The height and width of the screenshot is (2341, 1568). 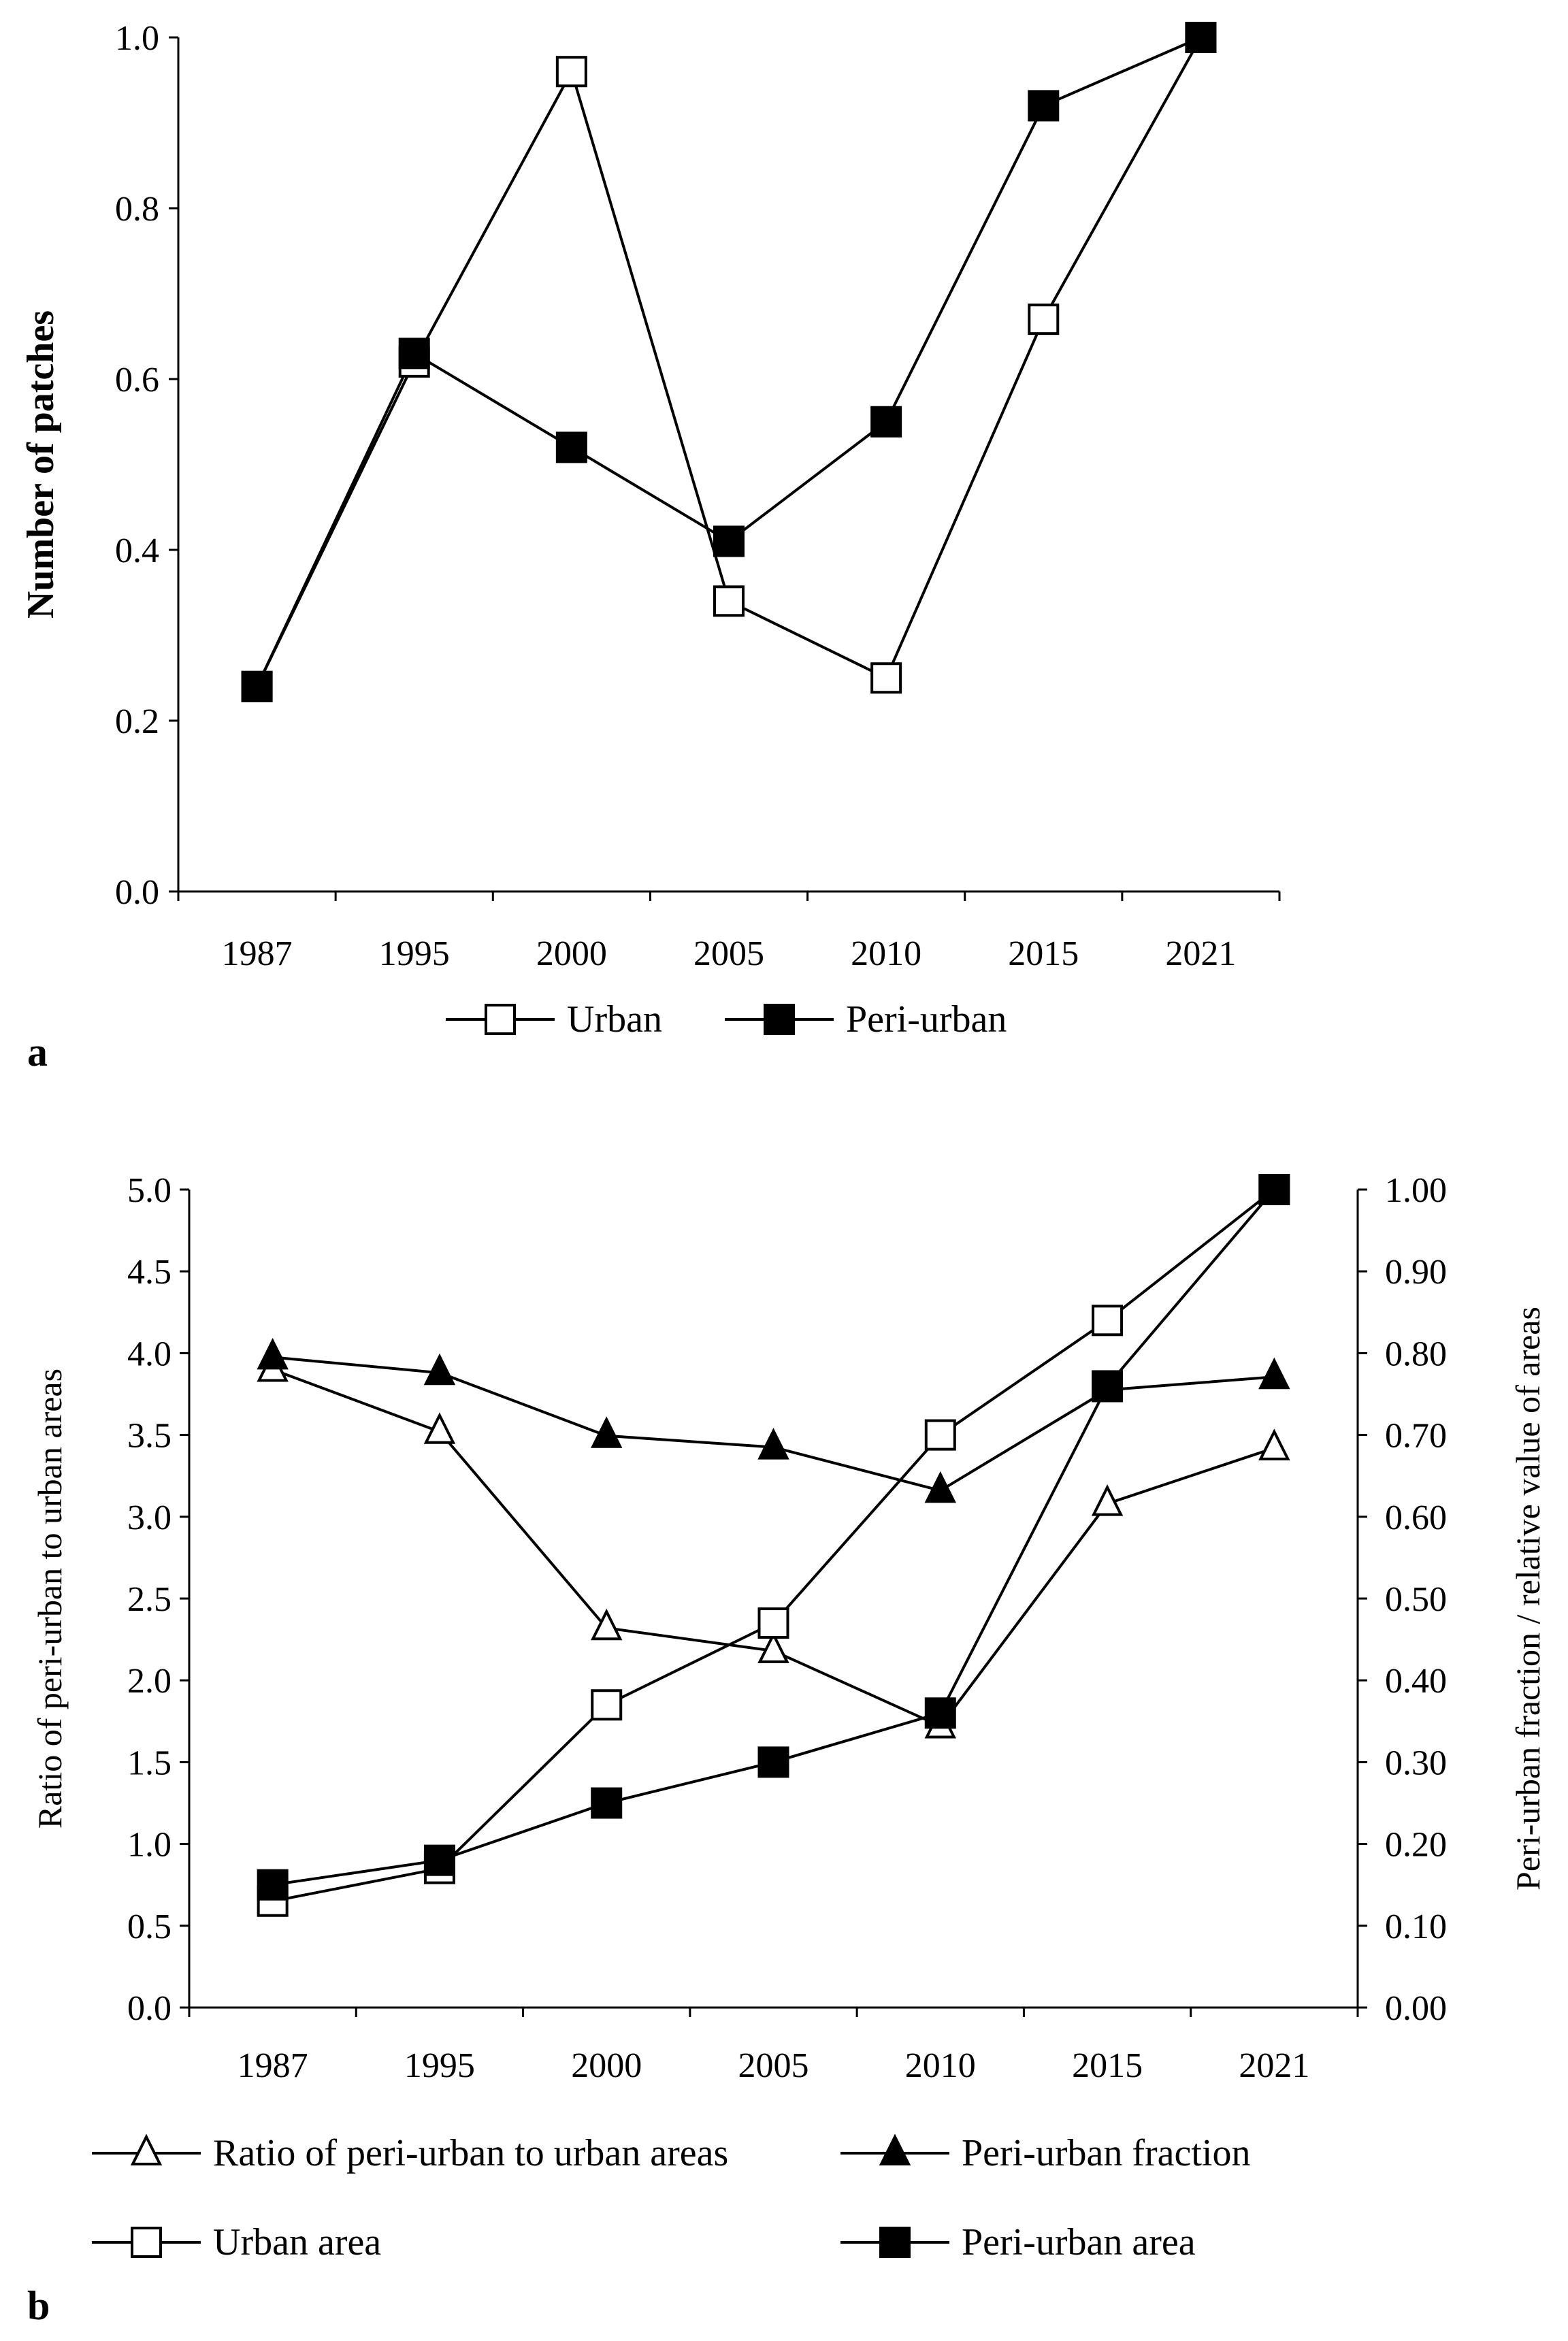 What do you see at coordinates (1416, 1272) in the screenshot?
I see `panel-b-y-tick-label-right: 0.90` at bounding box center [1416, 1272].